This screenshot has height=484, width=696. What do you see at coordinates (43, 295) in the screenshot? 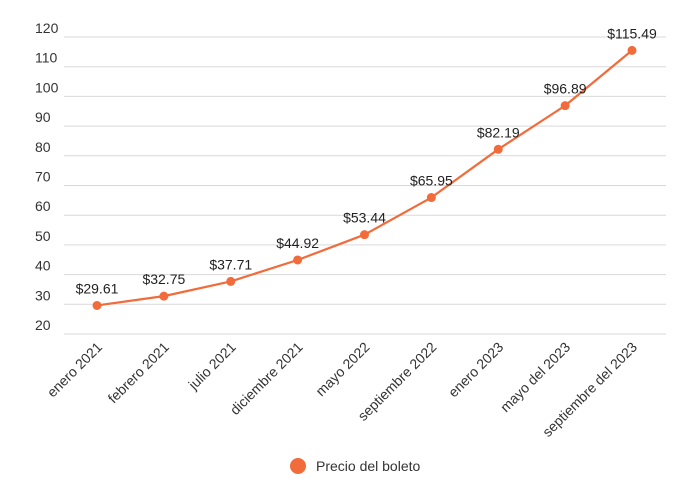
I see `y-tick-label: 30` at bounding box center [43, 295].